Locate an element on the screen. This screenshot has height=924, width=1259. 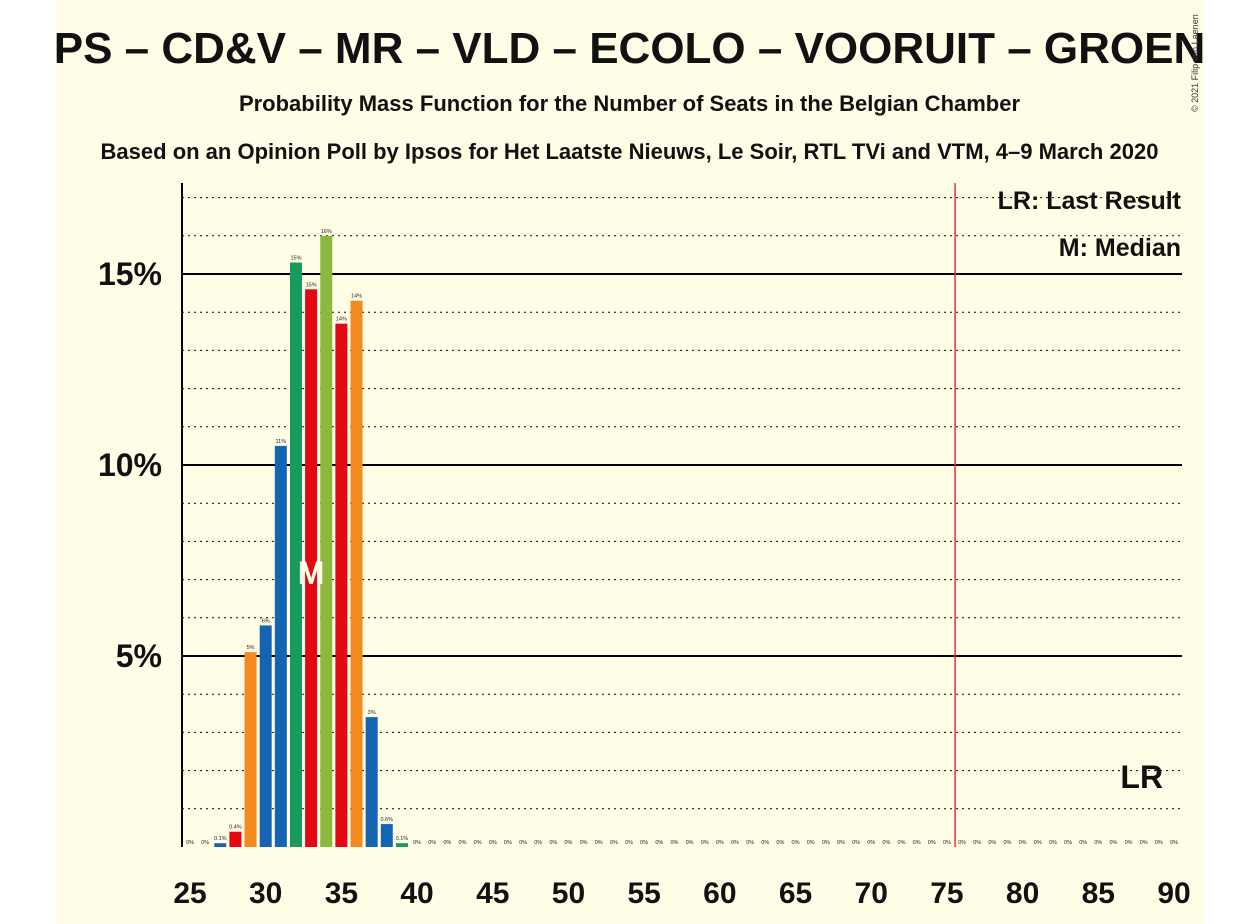
bar-value-label: 6% is located at coordinates (266, 621).